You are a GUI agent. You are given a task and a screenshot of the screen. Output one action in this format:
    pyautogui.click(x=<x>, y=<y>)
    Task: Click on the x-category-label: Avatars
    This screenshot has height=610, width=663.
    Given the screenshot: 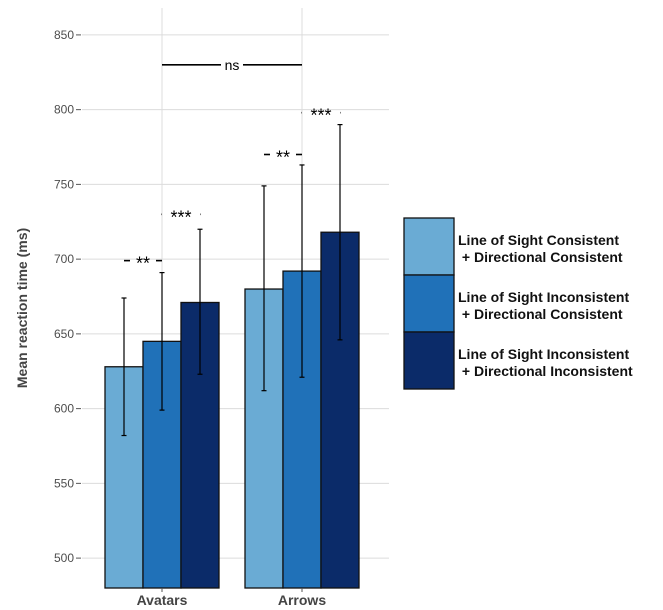 What is the action you would take?
    pyautogui.click(x=162, y=600)
    